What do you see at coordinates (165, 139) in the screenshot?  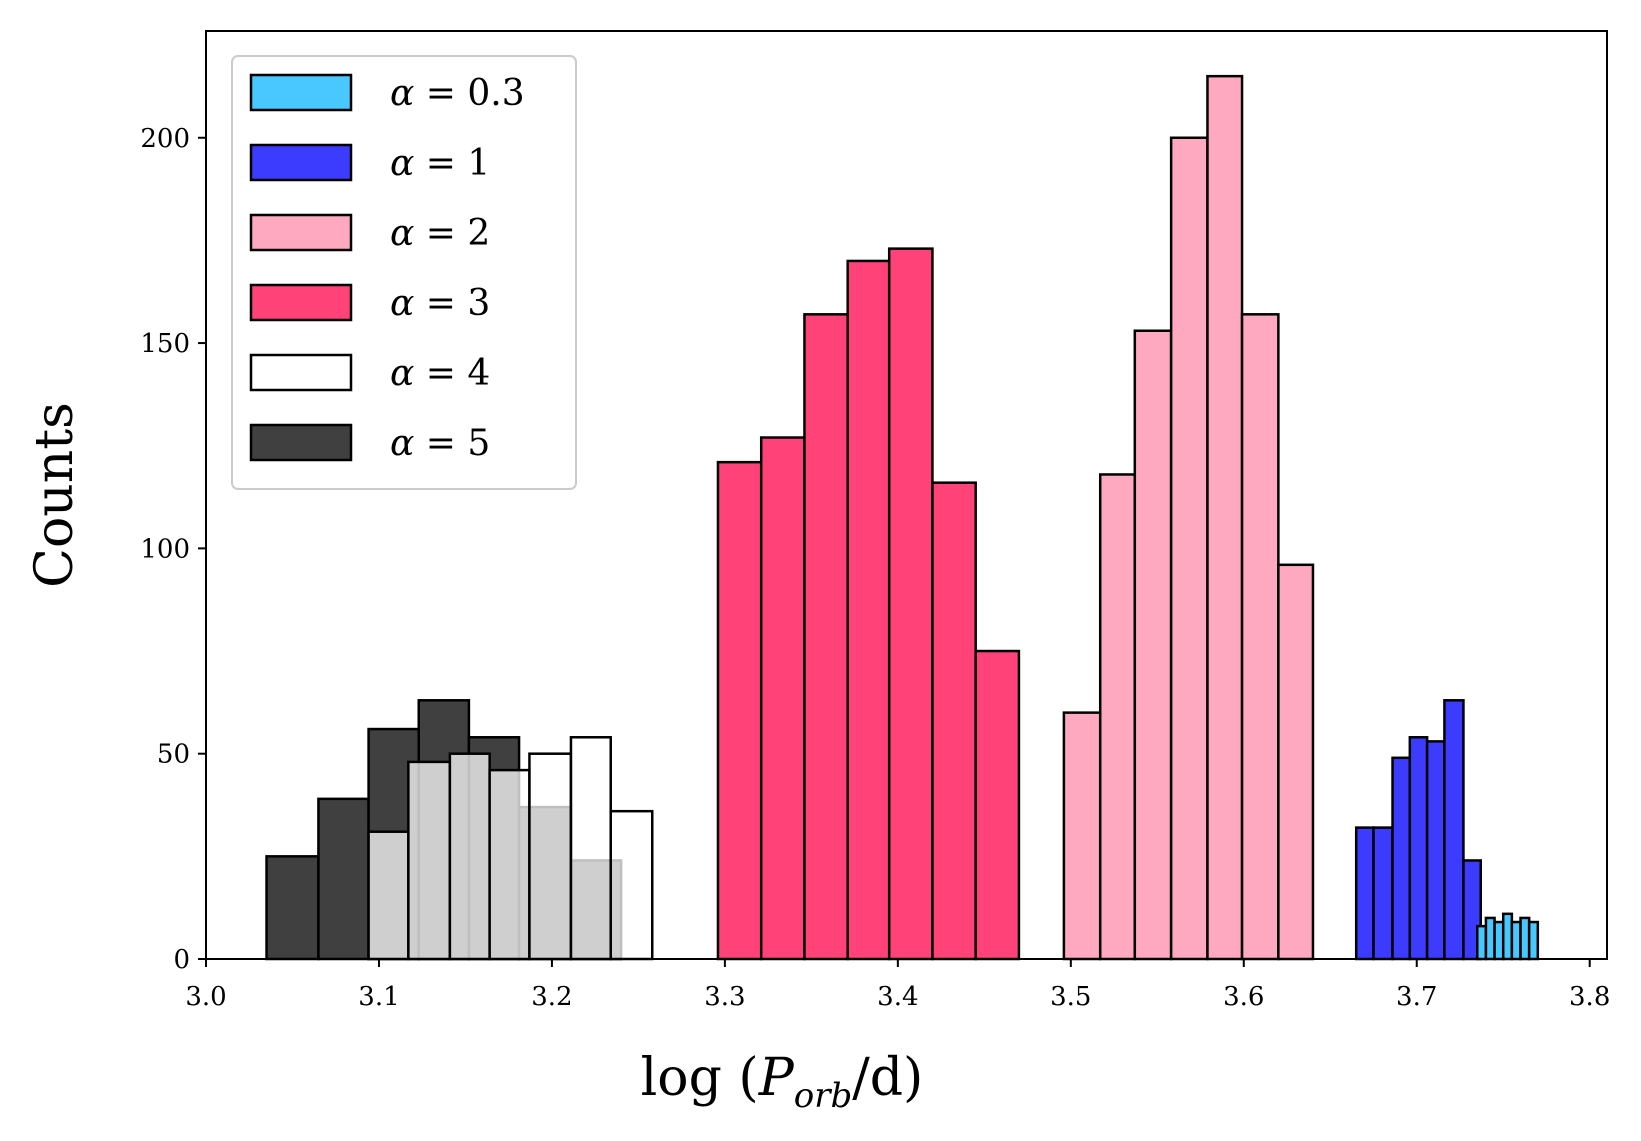 I see `y-tick-label: 200` at bounding box center [165, 139].